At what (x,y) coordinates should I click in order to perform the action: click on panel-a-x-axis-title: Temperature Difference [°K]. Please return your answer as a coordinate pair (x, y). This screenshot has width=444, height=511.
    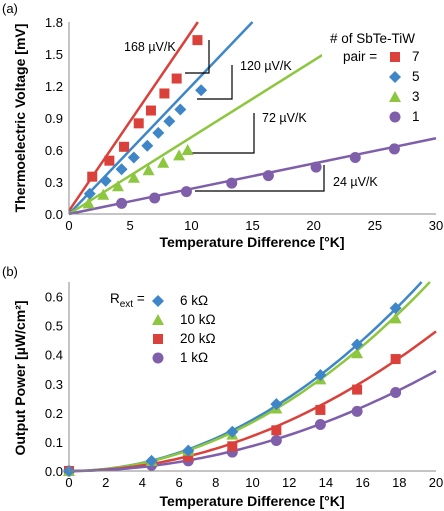
    Looking at the image, I should click on (251, 242).